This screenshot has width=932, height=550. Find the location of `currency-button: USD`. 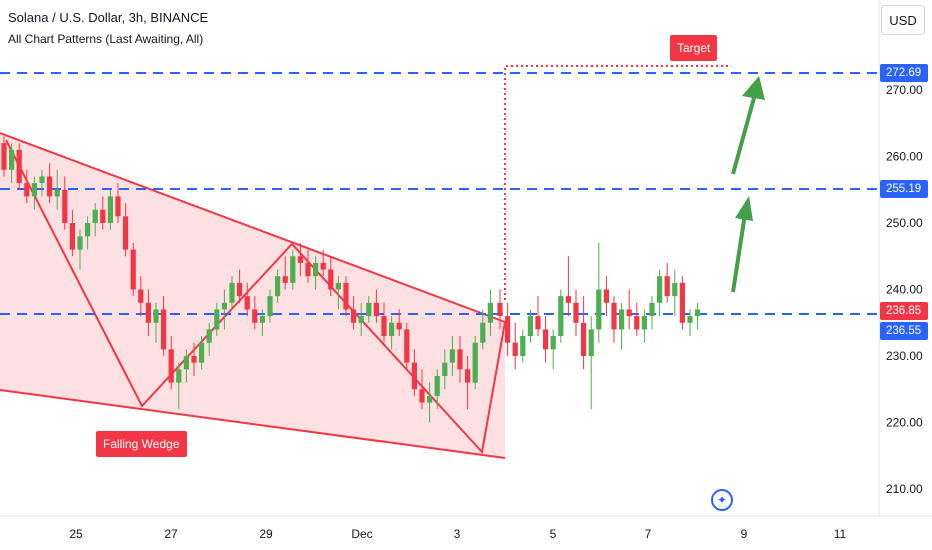

currency-button: USD is located at coordinates (903, 20).